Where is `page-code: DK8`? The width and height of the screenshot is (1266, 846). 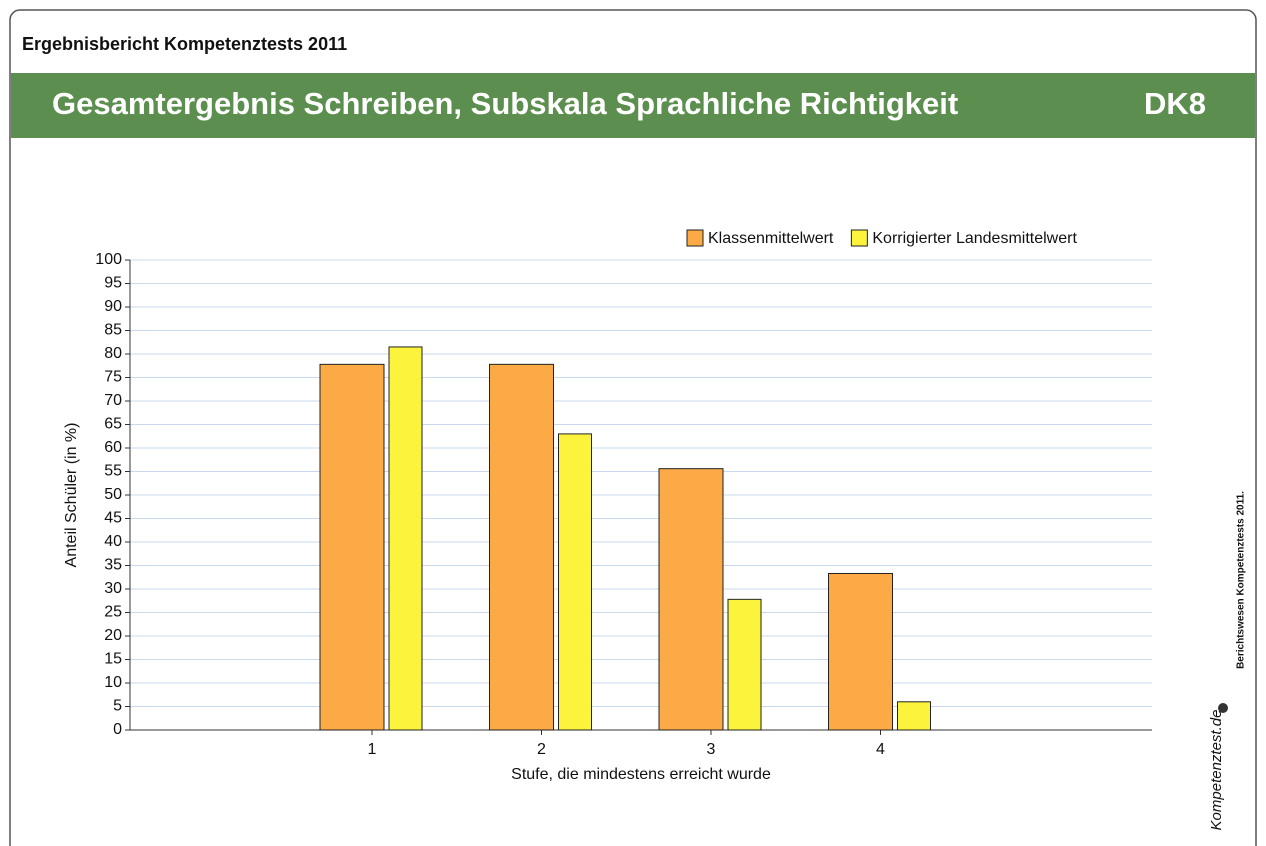
page-code: DK8 is located at coordinates (1175, 103).